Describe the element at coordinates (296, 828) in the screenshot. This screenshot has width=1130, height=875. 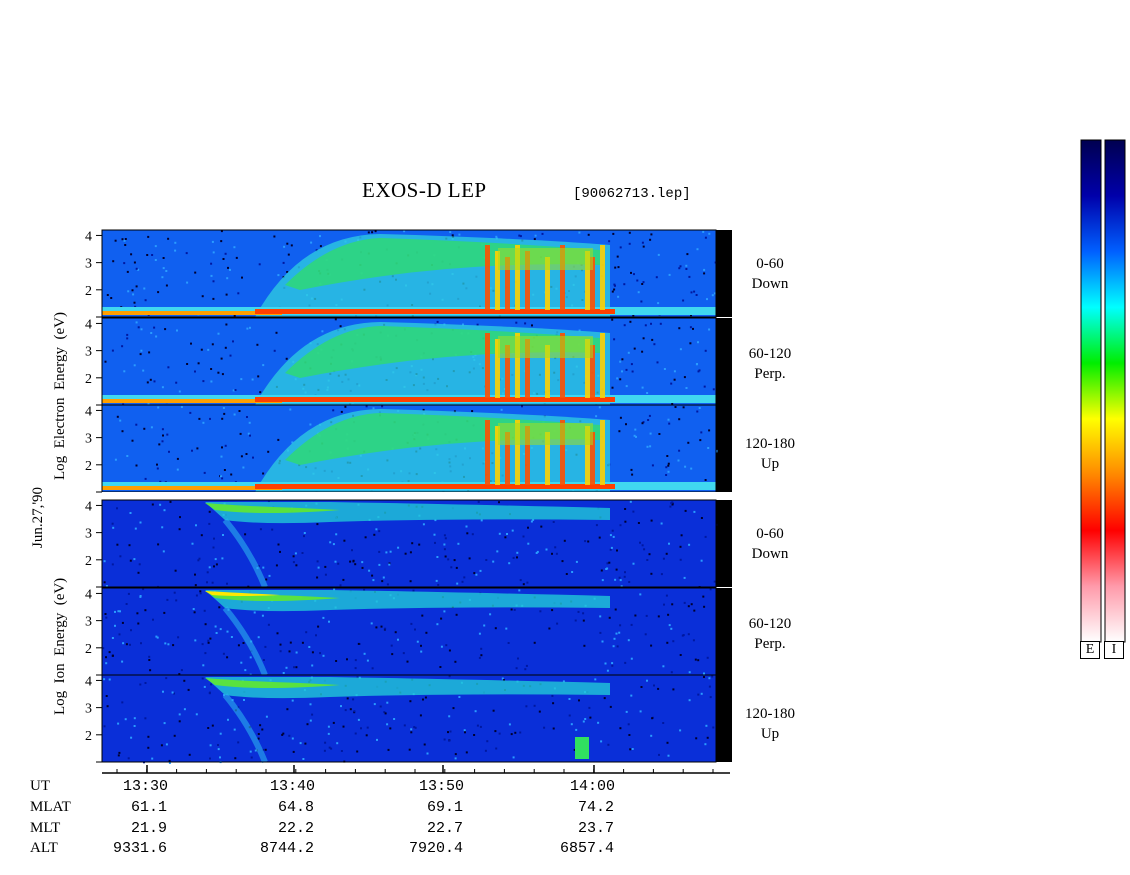
I see `orbit-value: 22.2` at that location.